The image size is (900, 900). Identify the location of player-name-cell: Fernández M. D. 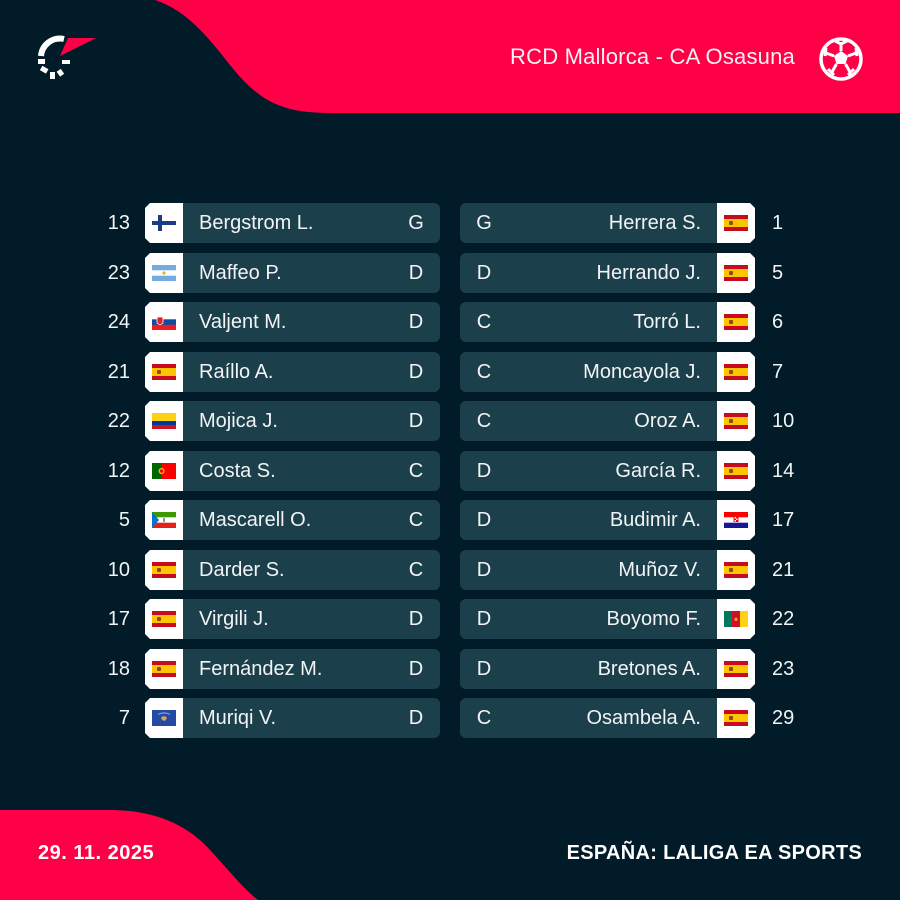
(311, 669).